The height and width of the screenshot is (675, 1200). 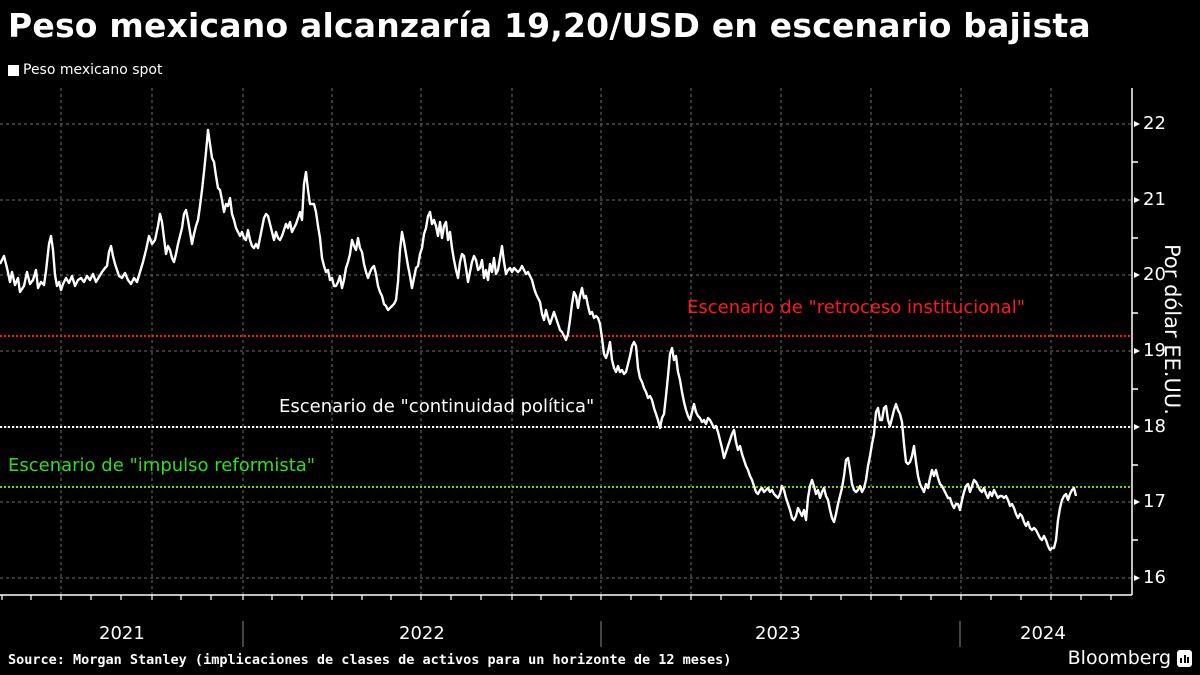 I want to click on bear-scenario-label: Escenario de "retroceso institucional", so click(x=856, y=307).